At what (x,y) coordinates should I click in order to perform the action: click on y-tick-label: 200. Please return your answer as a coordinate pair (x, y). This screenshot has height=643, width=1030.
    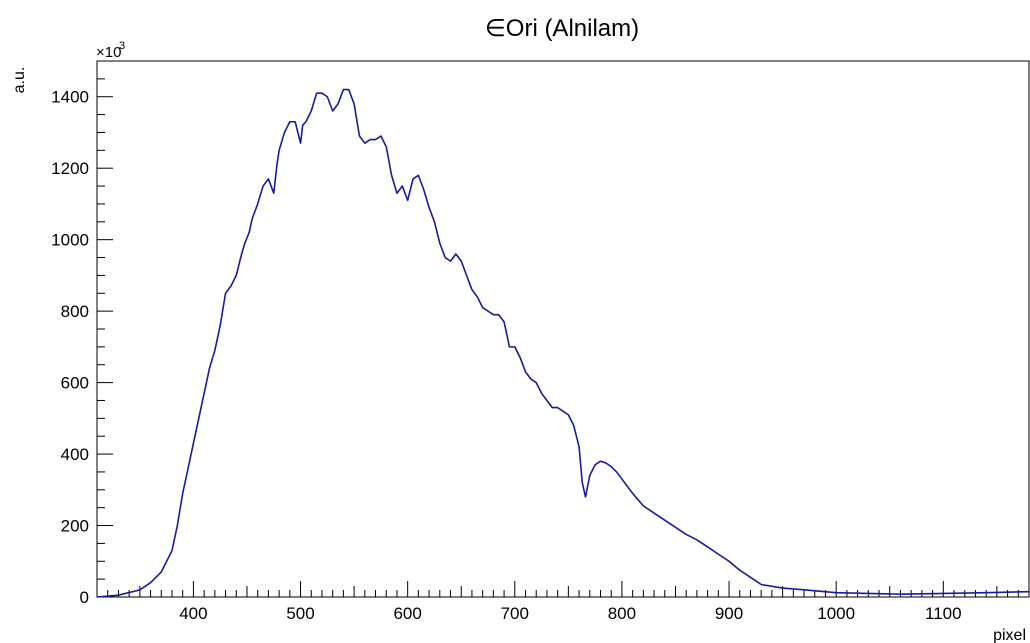
    Looking at the image, I should click on (75, 526).